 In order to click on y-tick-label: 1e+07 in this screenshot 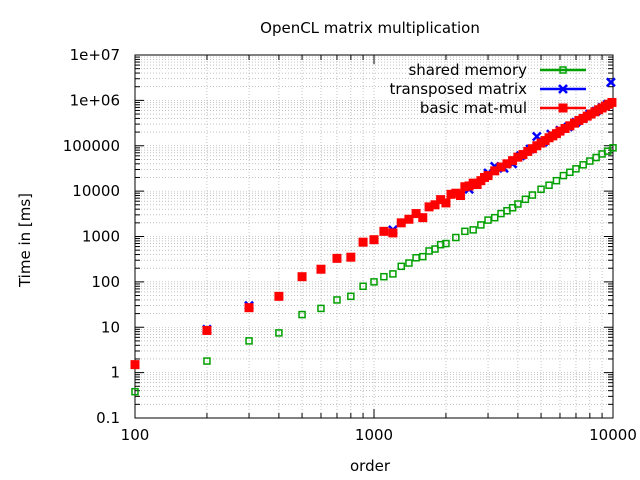, I will do `click(95, 55)`.